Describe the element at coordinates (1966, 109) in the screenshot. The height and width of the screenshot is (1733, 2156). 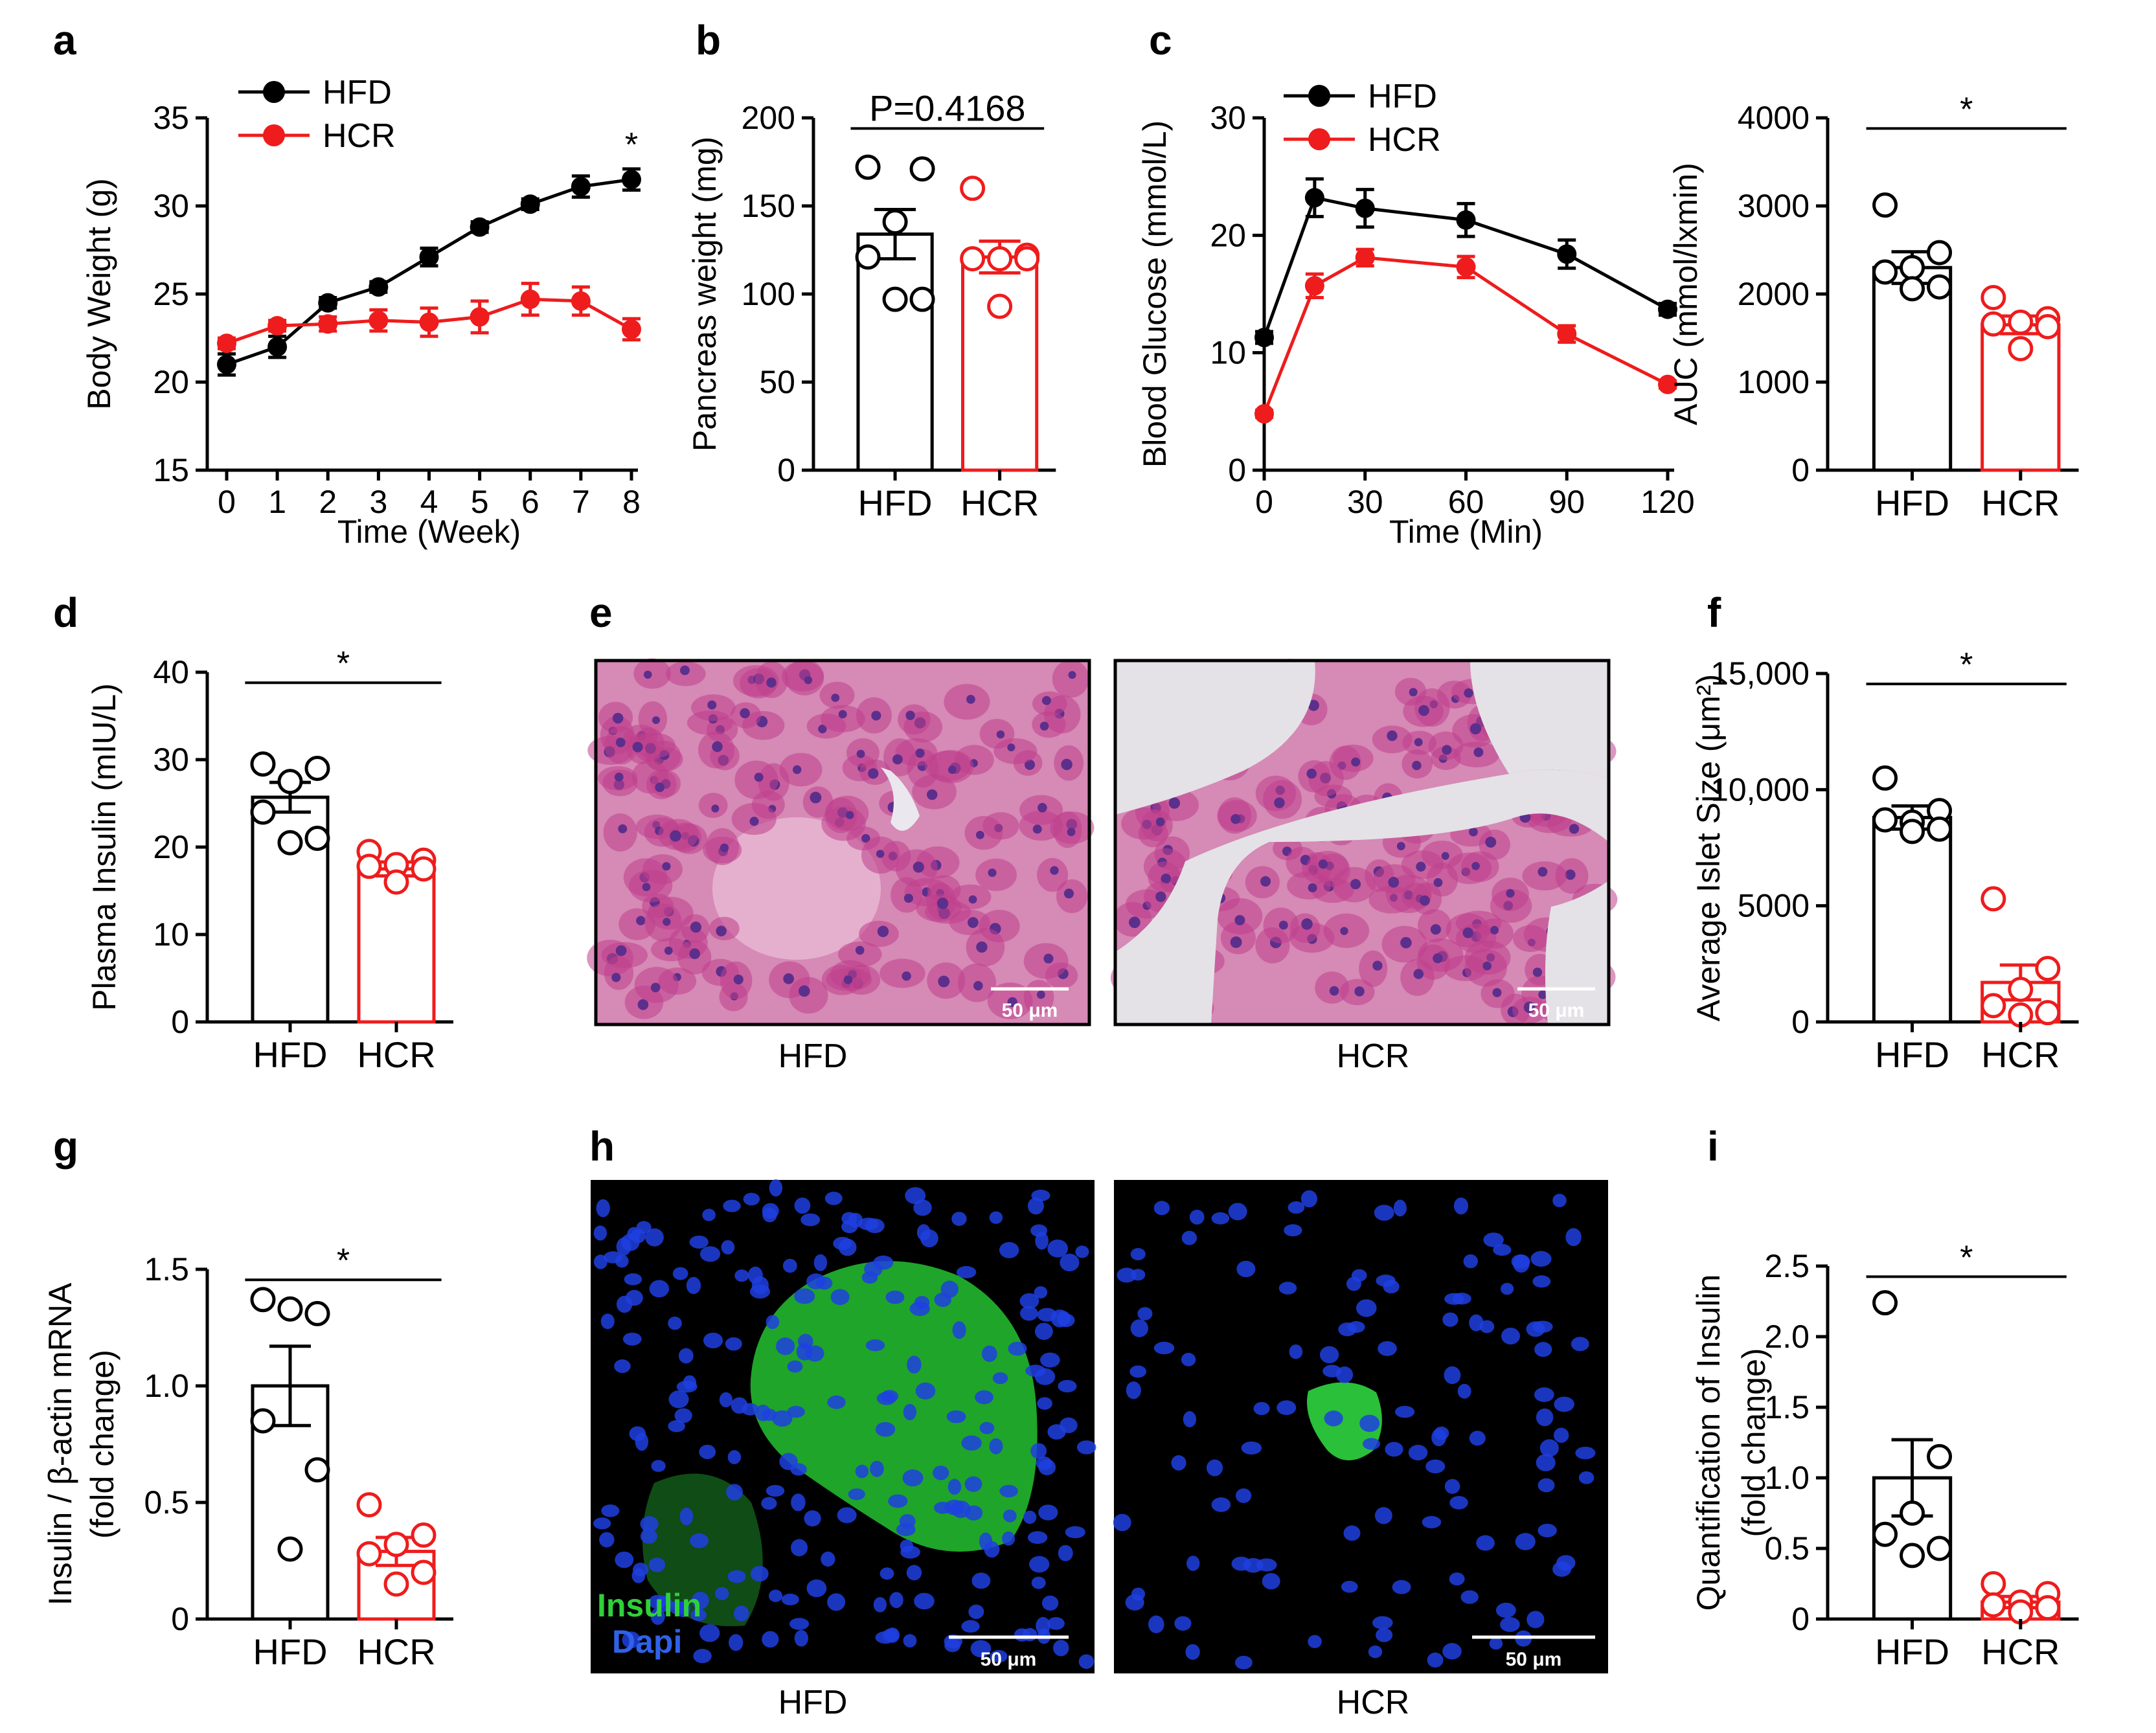
I see `significance-label: *` at that location.